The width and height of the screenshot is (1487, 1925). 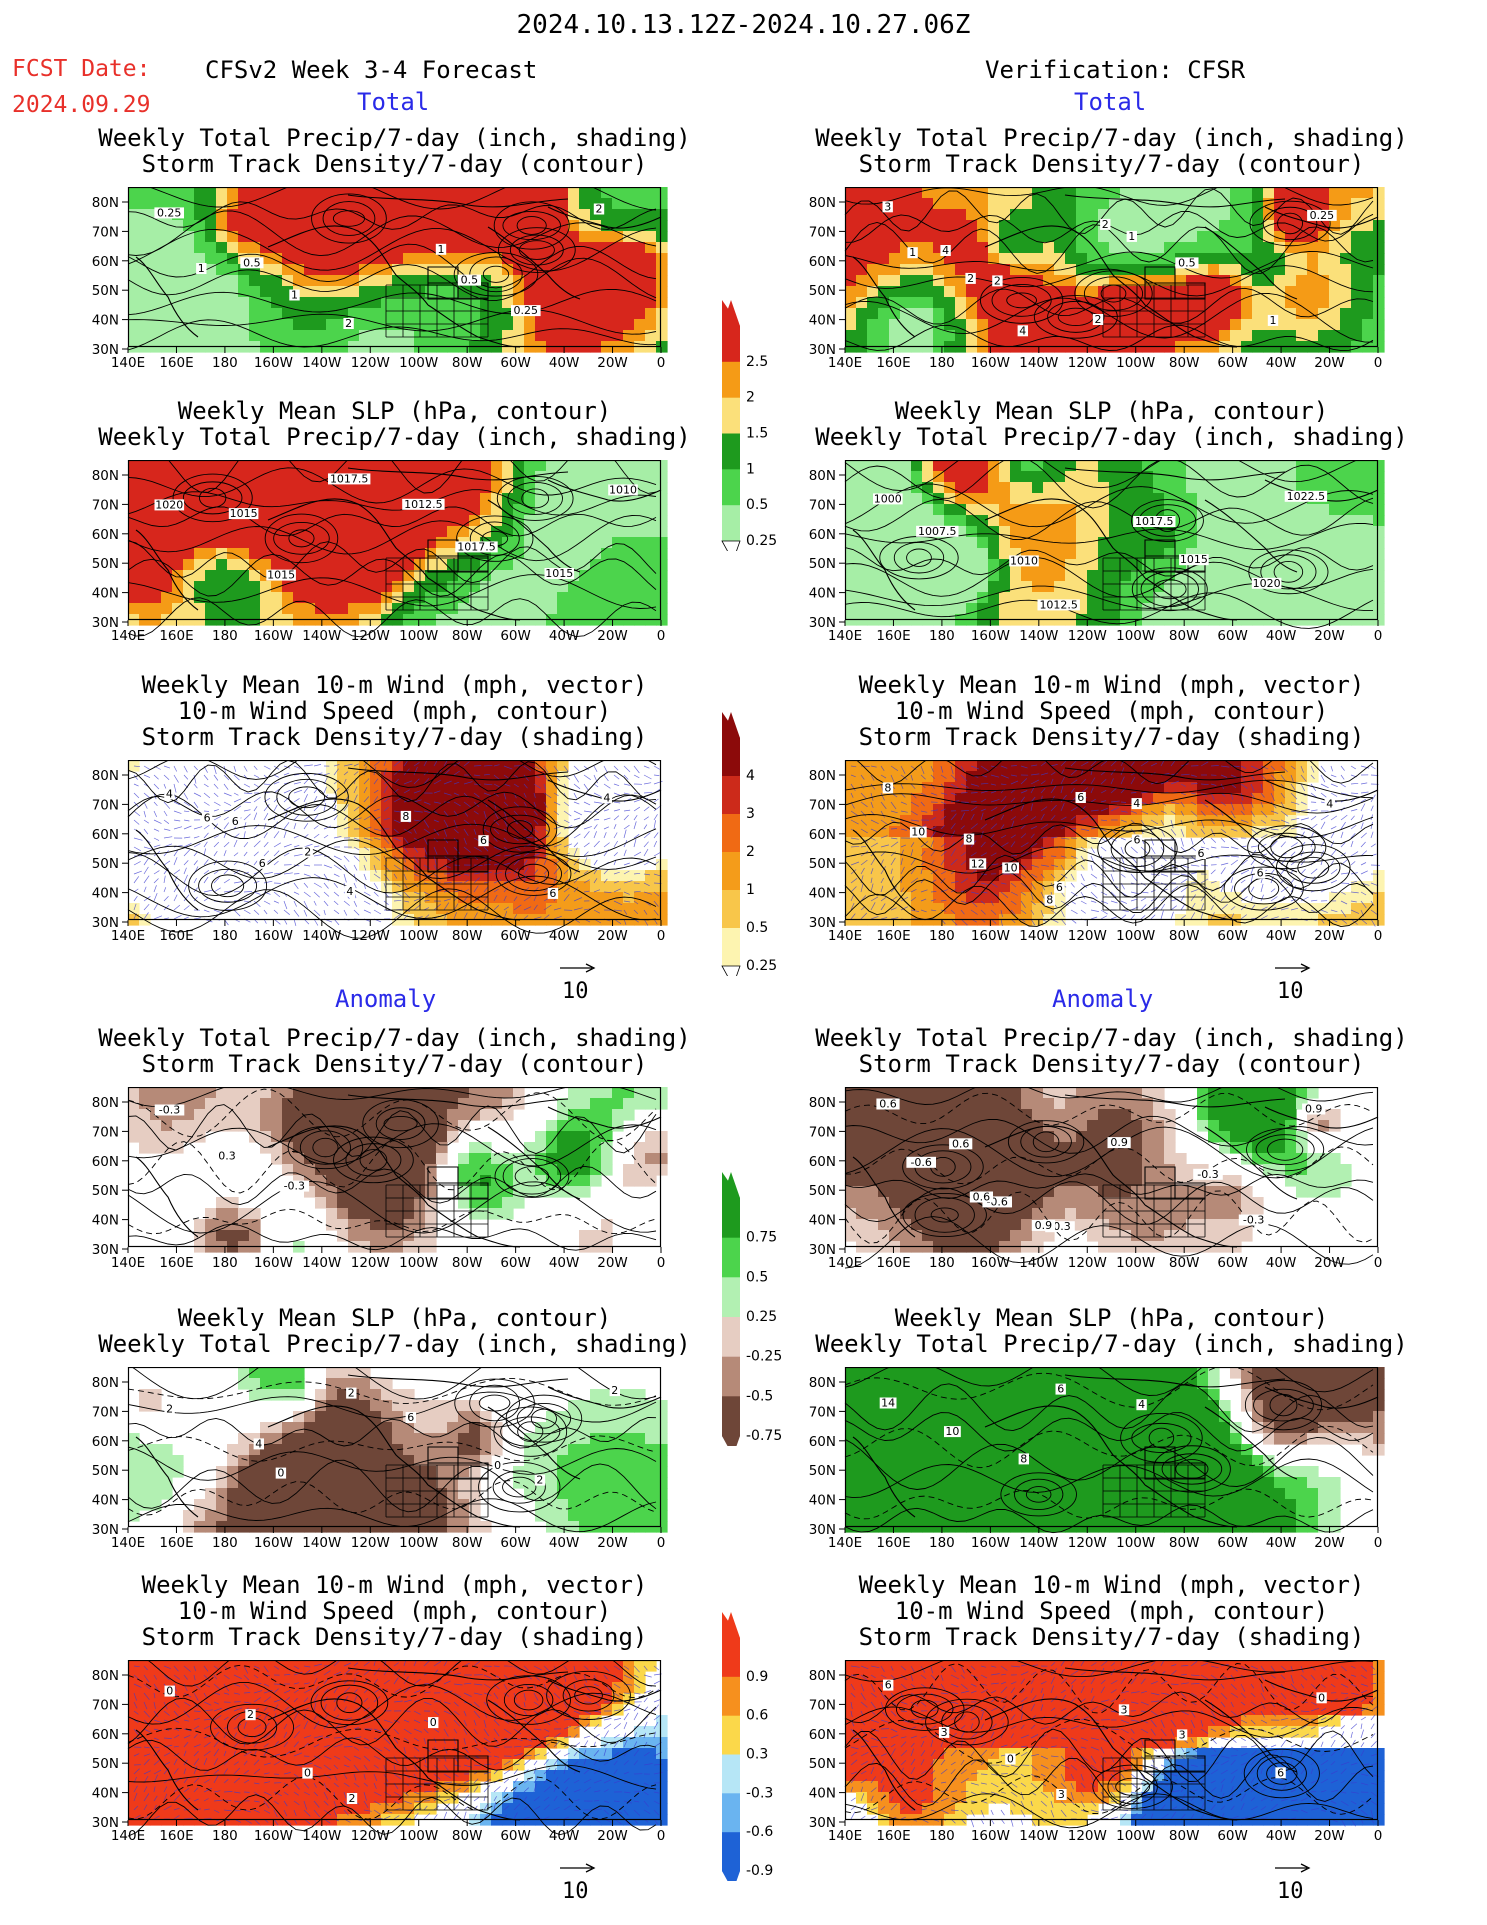 I want to click on colorbar-tick-label: 0.9, so click(x=757, y=1677).